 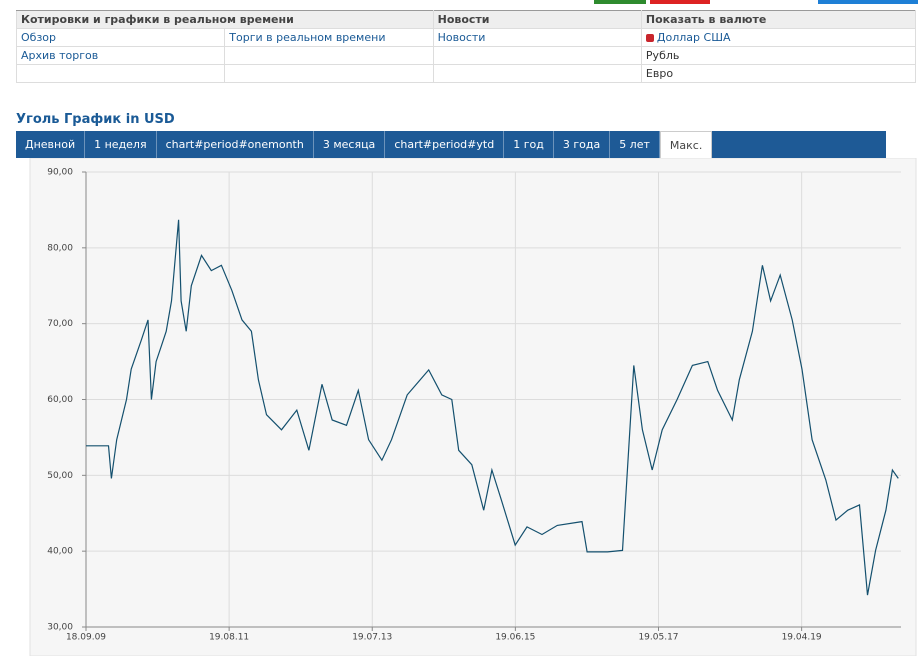 What do you see at coordinates (515, 638) in the screenshot?
I see `x-tick-label: 19.06.15` at bounding box center [515, 638].